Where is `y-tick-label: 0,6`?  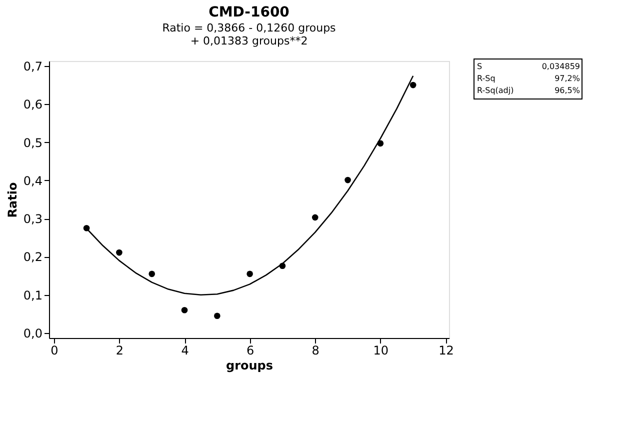
y-tick-label: 0,6 is located at coordinates (32, 105).